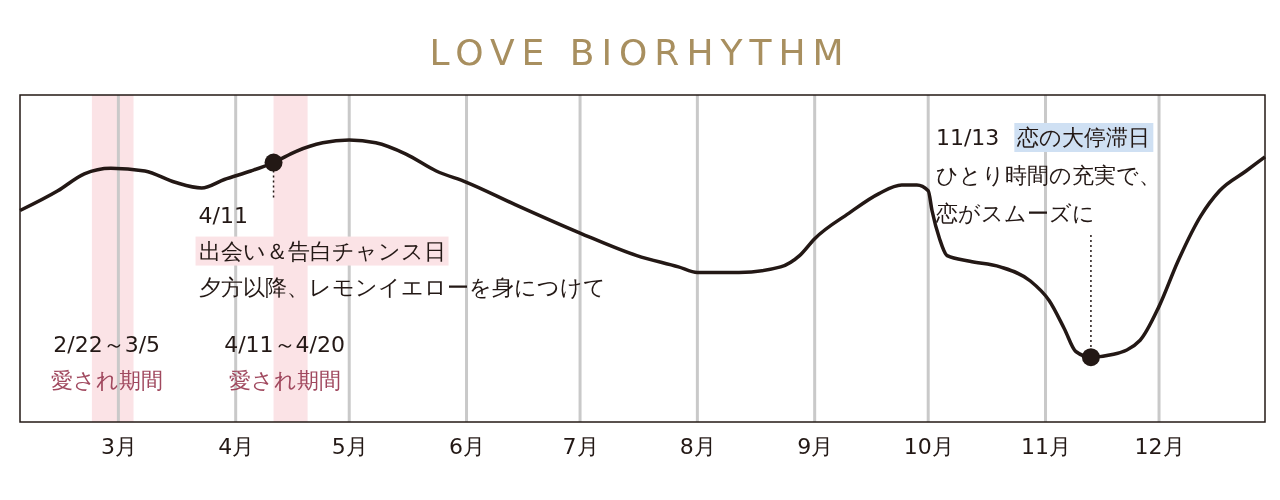  I want to click on band-label: 2/22～3/5 愛され期間, so click(106, 362).